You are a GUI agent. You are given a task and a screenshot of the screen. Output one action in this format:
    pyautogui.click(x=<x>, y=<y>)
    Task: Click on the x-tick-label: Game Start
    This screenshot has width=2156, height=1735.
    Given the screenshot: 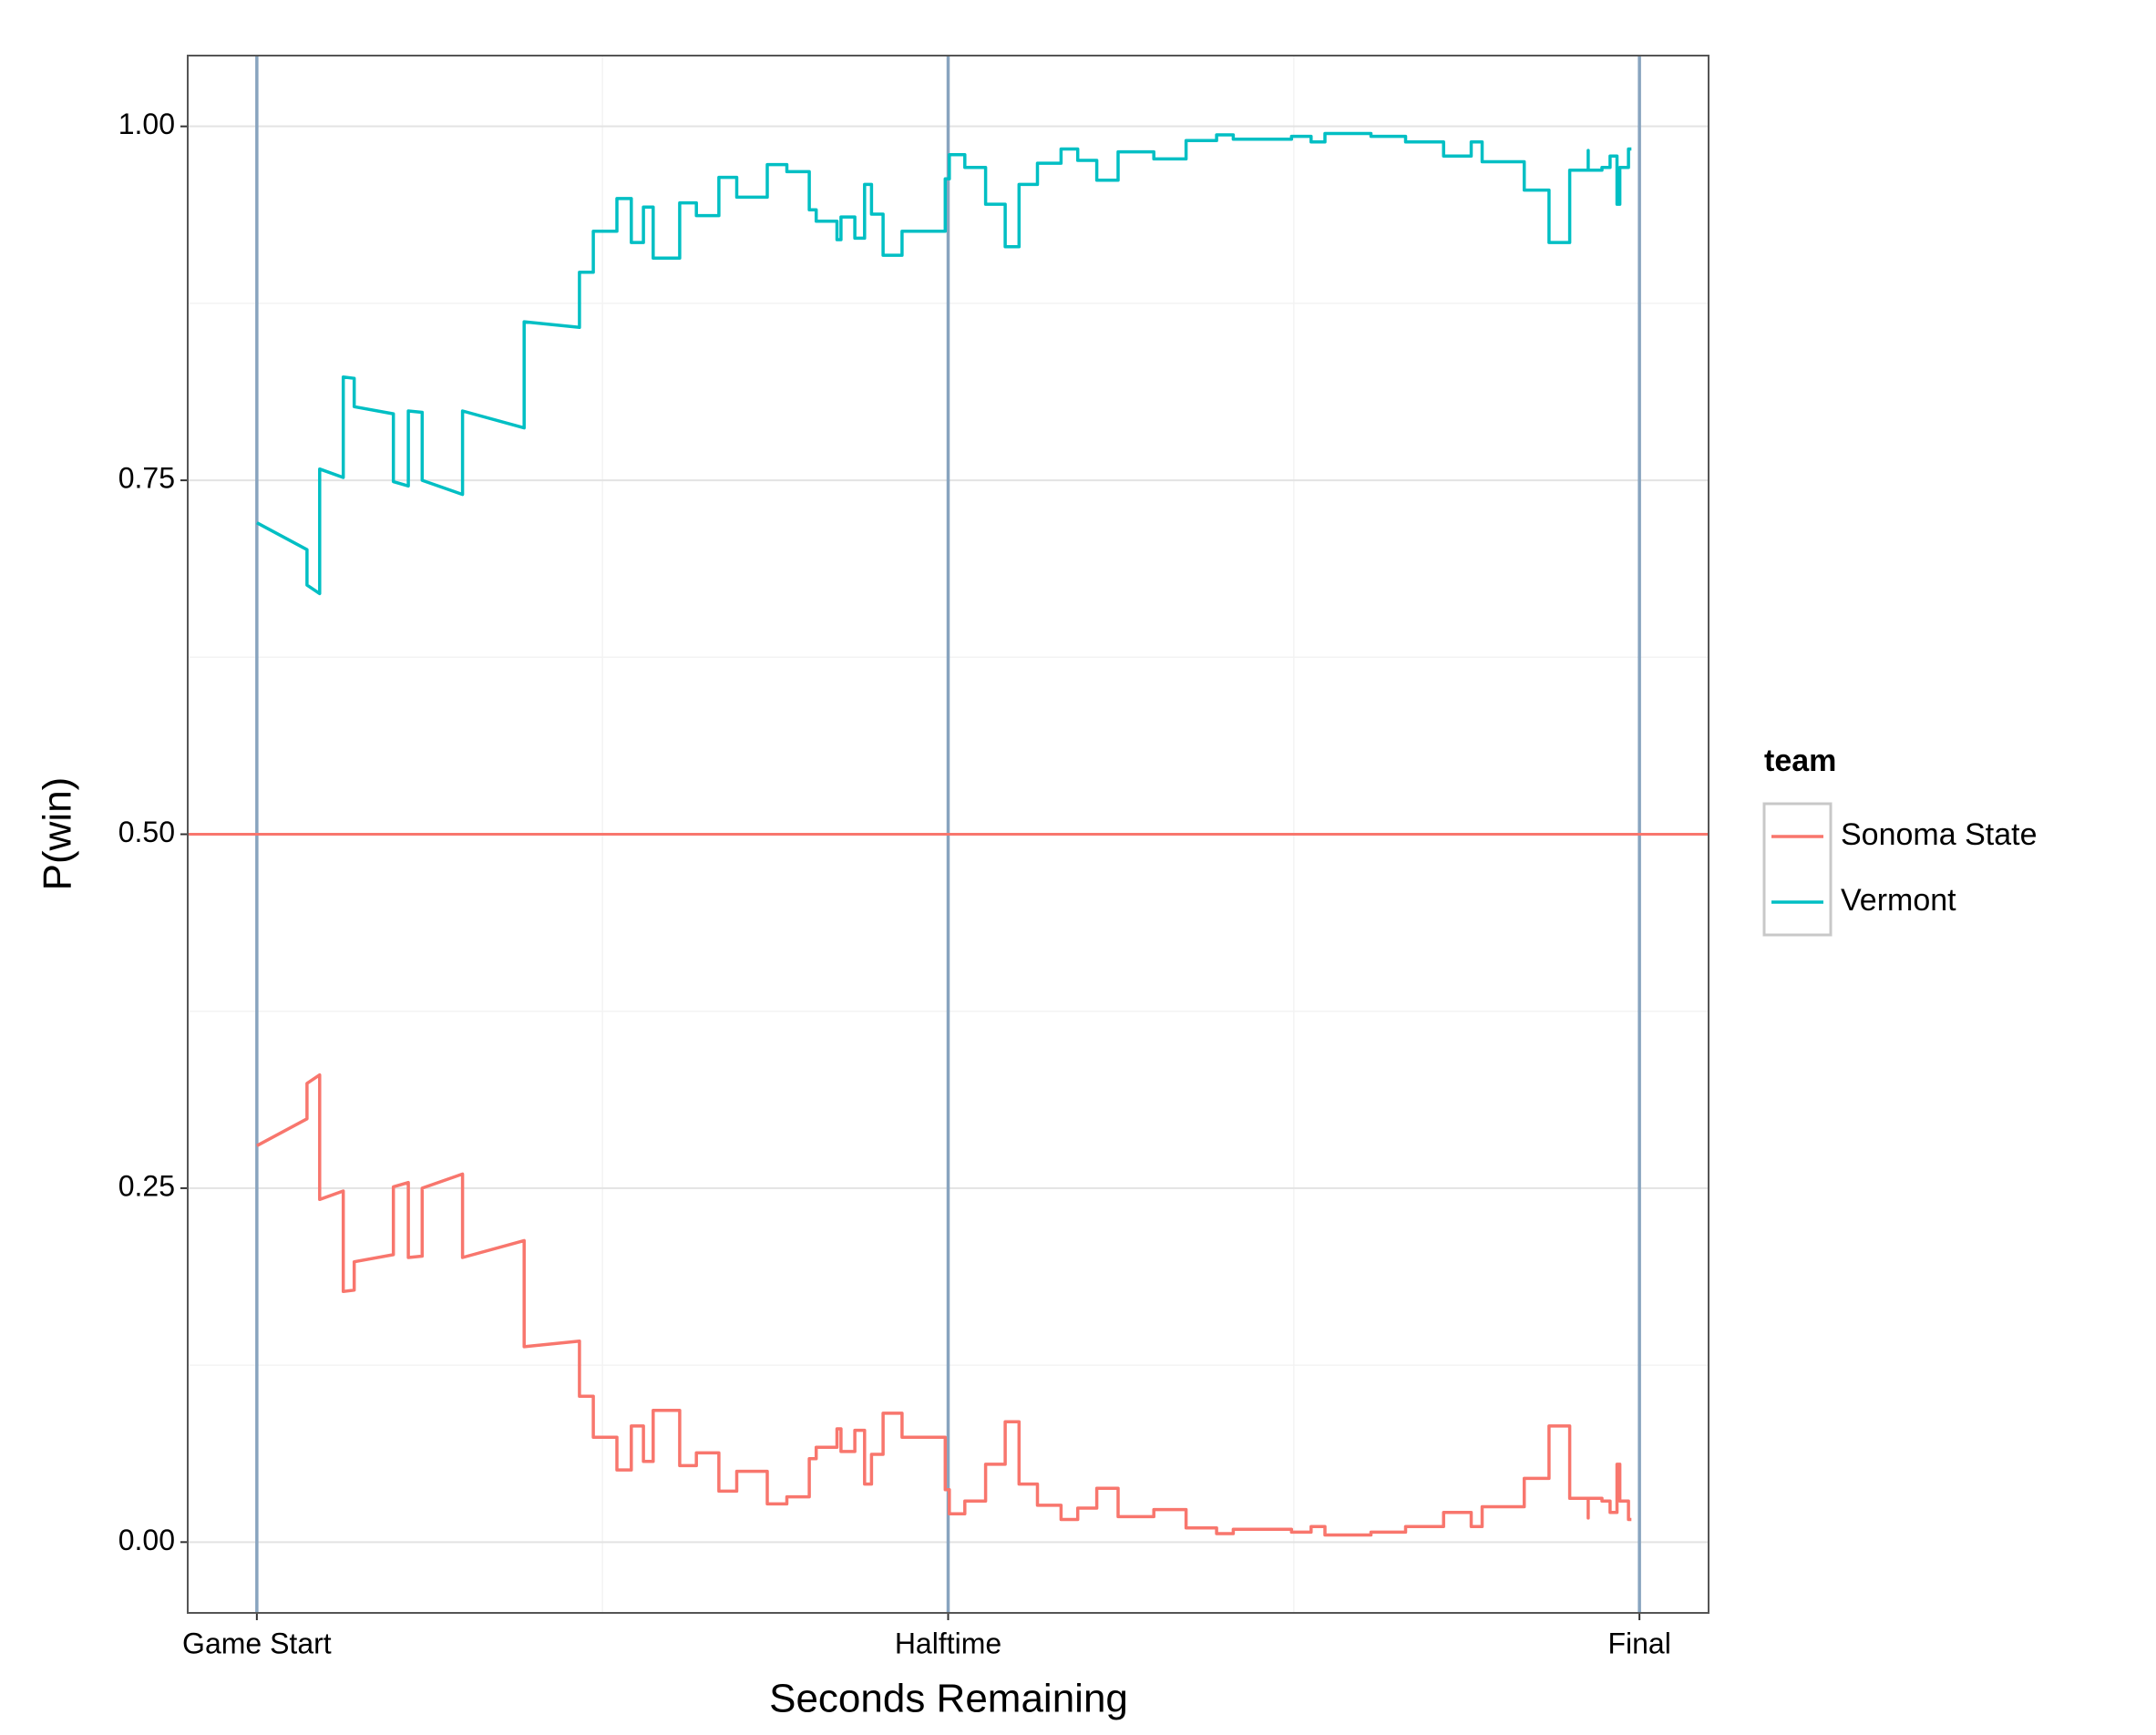 What is the action you would take?
    pyautogui.click(x=257, y=1643)
    